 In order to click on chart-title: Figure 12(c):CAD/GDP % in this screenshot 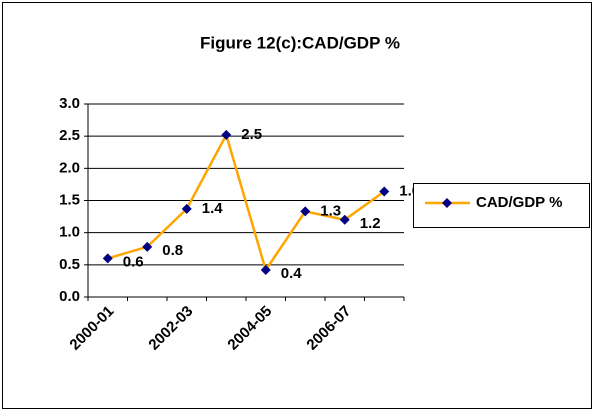, I will do `click(300, 42)`.